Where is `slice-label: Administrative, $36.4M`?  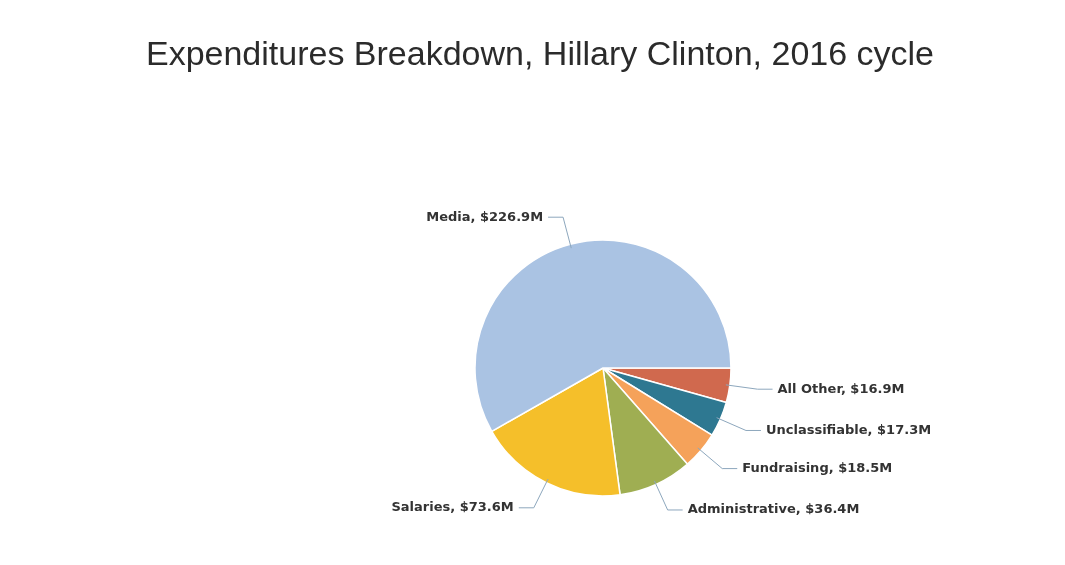
slice-label: Administrative, $36.4M is located at coordinates (773, 509).